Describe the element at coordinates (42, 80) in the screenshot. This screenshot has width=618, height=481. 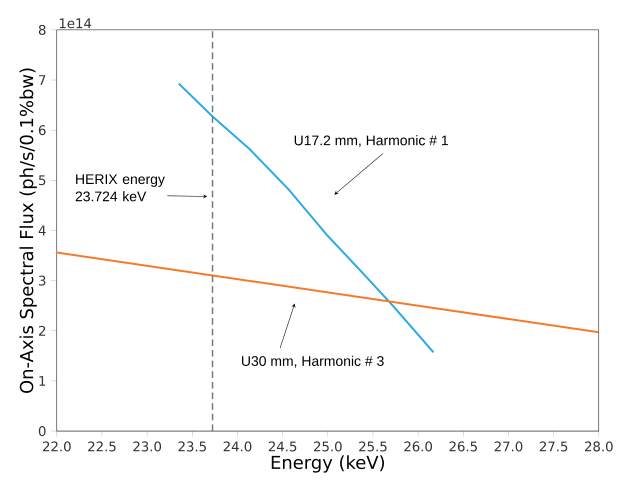
I see `y-tick-label: 7` at that location.